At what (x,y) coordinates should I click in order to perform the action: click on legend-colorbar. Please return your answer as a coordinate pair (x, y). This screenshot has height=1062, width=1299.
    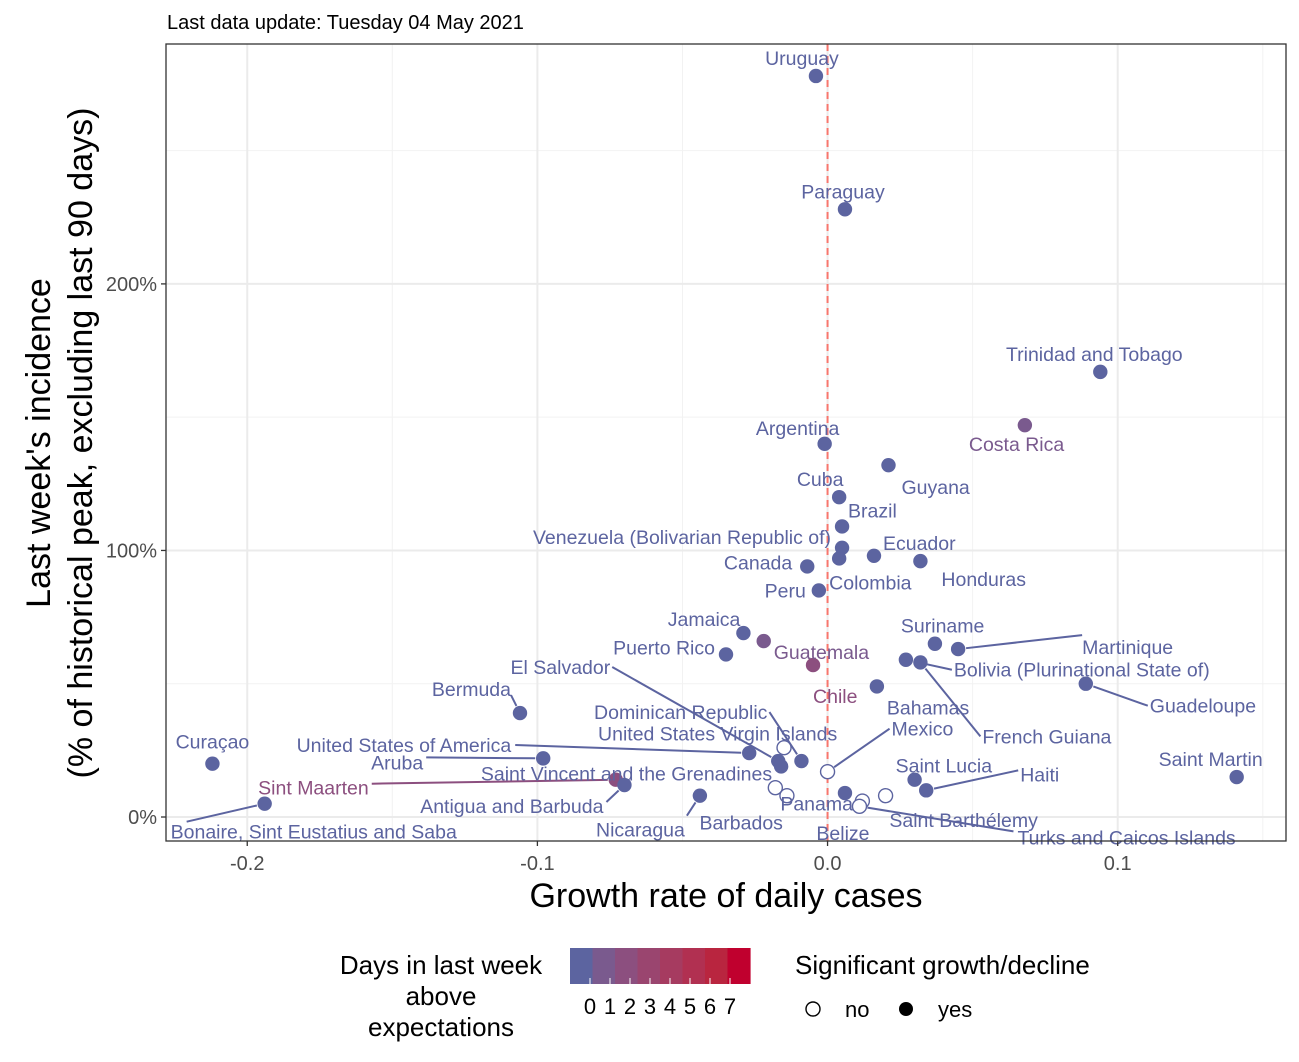
    Looking at the image, I should click on (660, 966).